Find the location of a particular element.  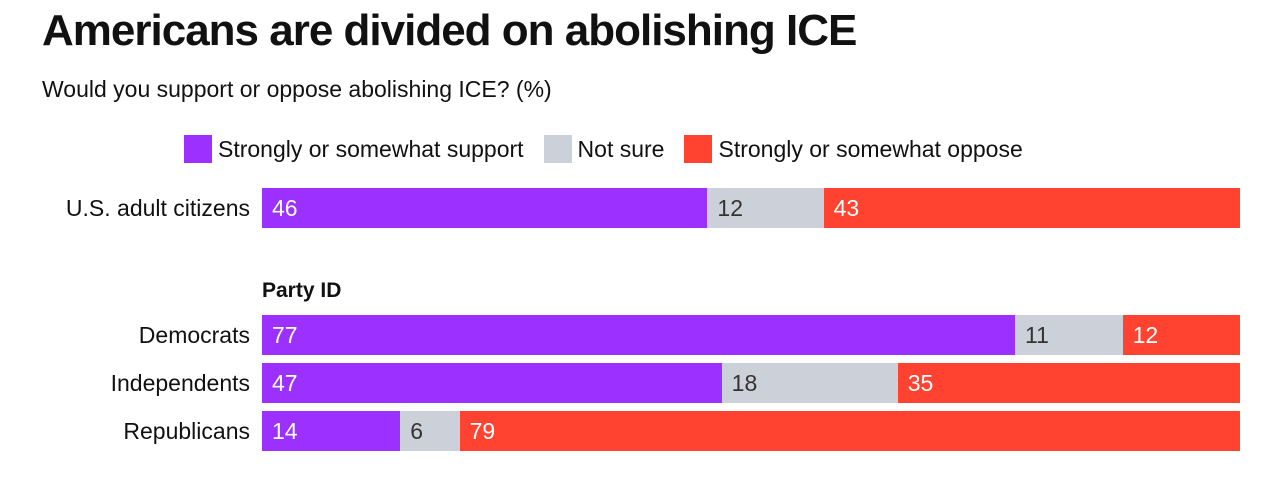

legend-label-not-sure: Not sure is located at coordinates (621, 148).